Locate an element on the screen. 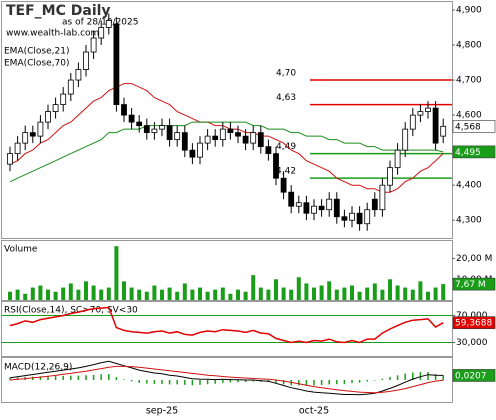 The width and height of the screenshot is (496, 420). y-tick-label: 20,00 M is located at coordinates (474, 259).